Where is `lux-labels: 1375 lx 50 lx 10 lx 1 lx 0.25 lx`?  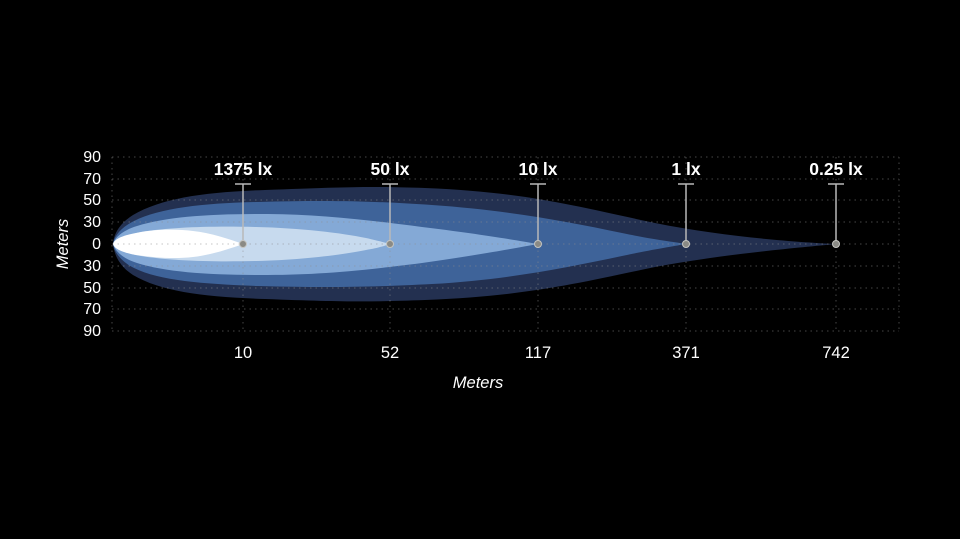
lux-labels: 1375 lx 50 lx 10 lx 1 lx 0.25 lx is located at coordinates (538, 169).